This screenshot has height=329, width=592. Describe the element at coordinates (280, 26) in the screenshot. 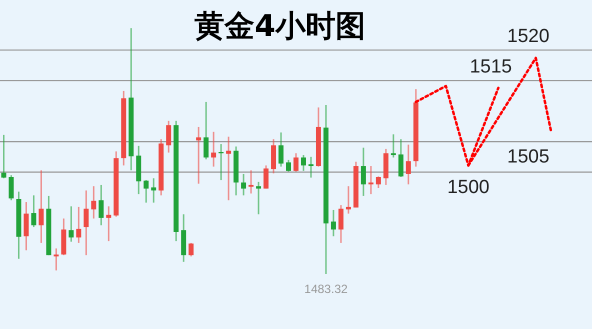

I see `chart-title: 黄金4小时图` at that location.